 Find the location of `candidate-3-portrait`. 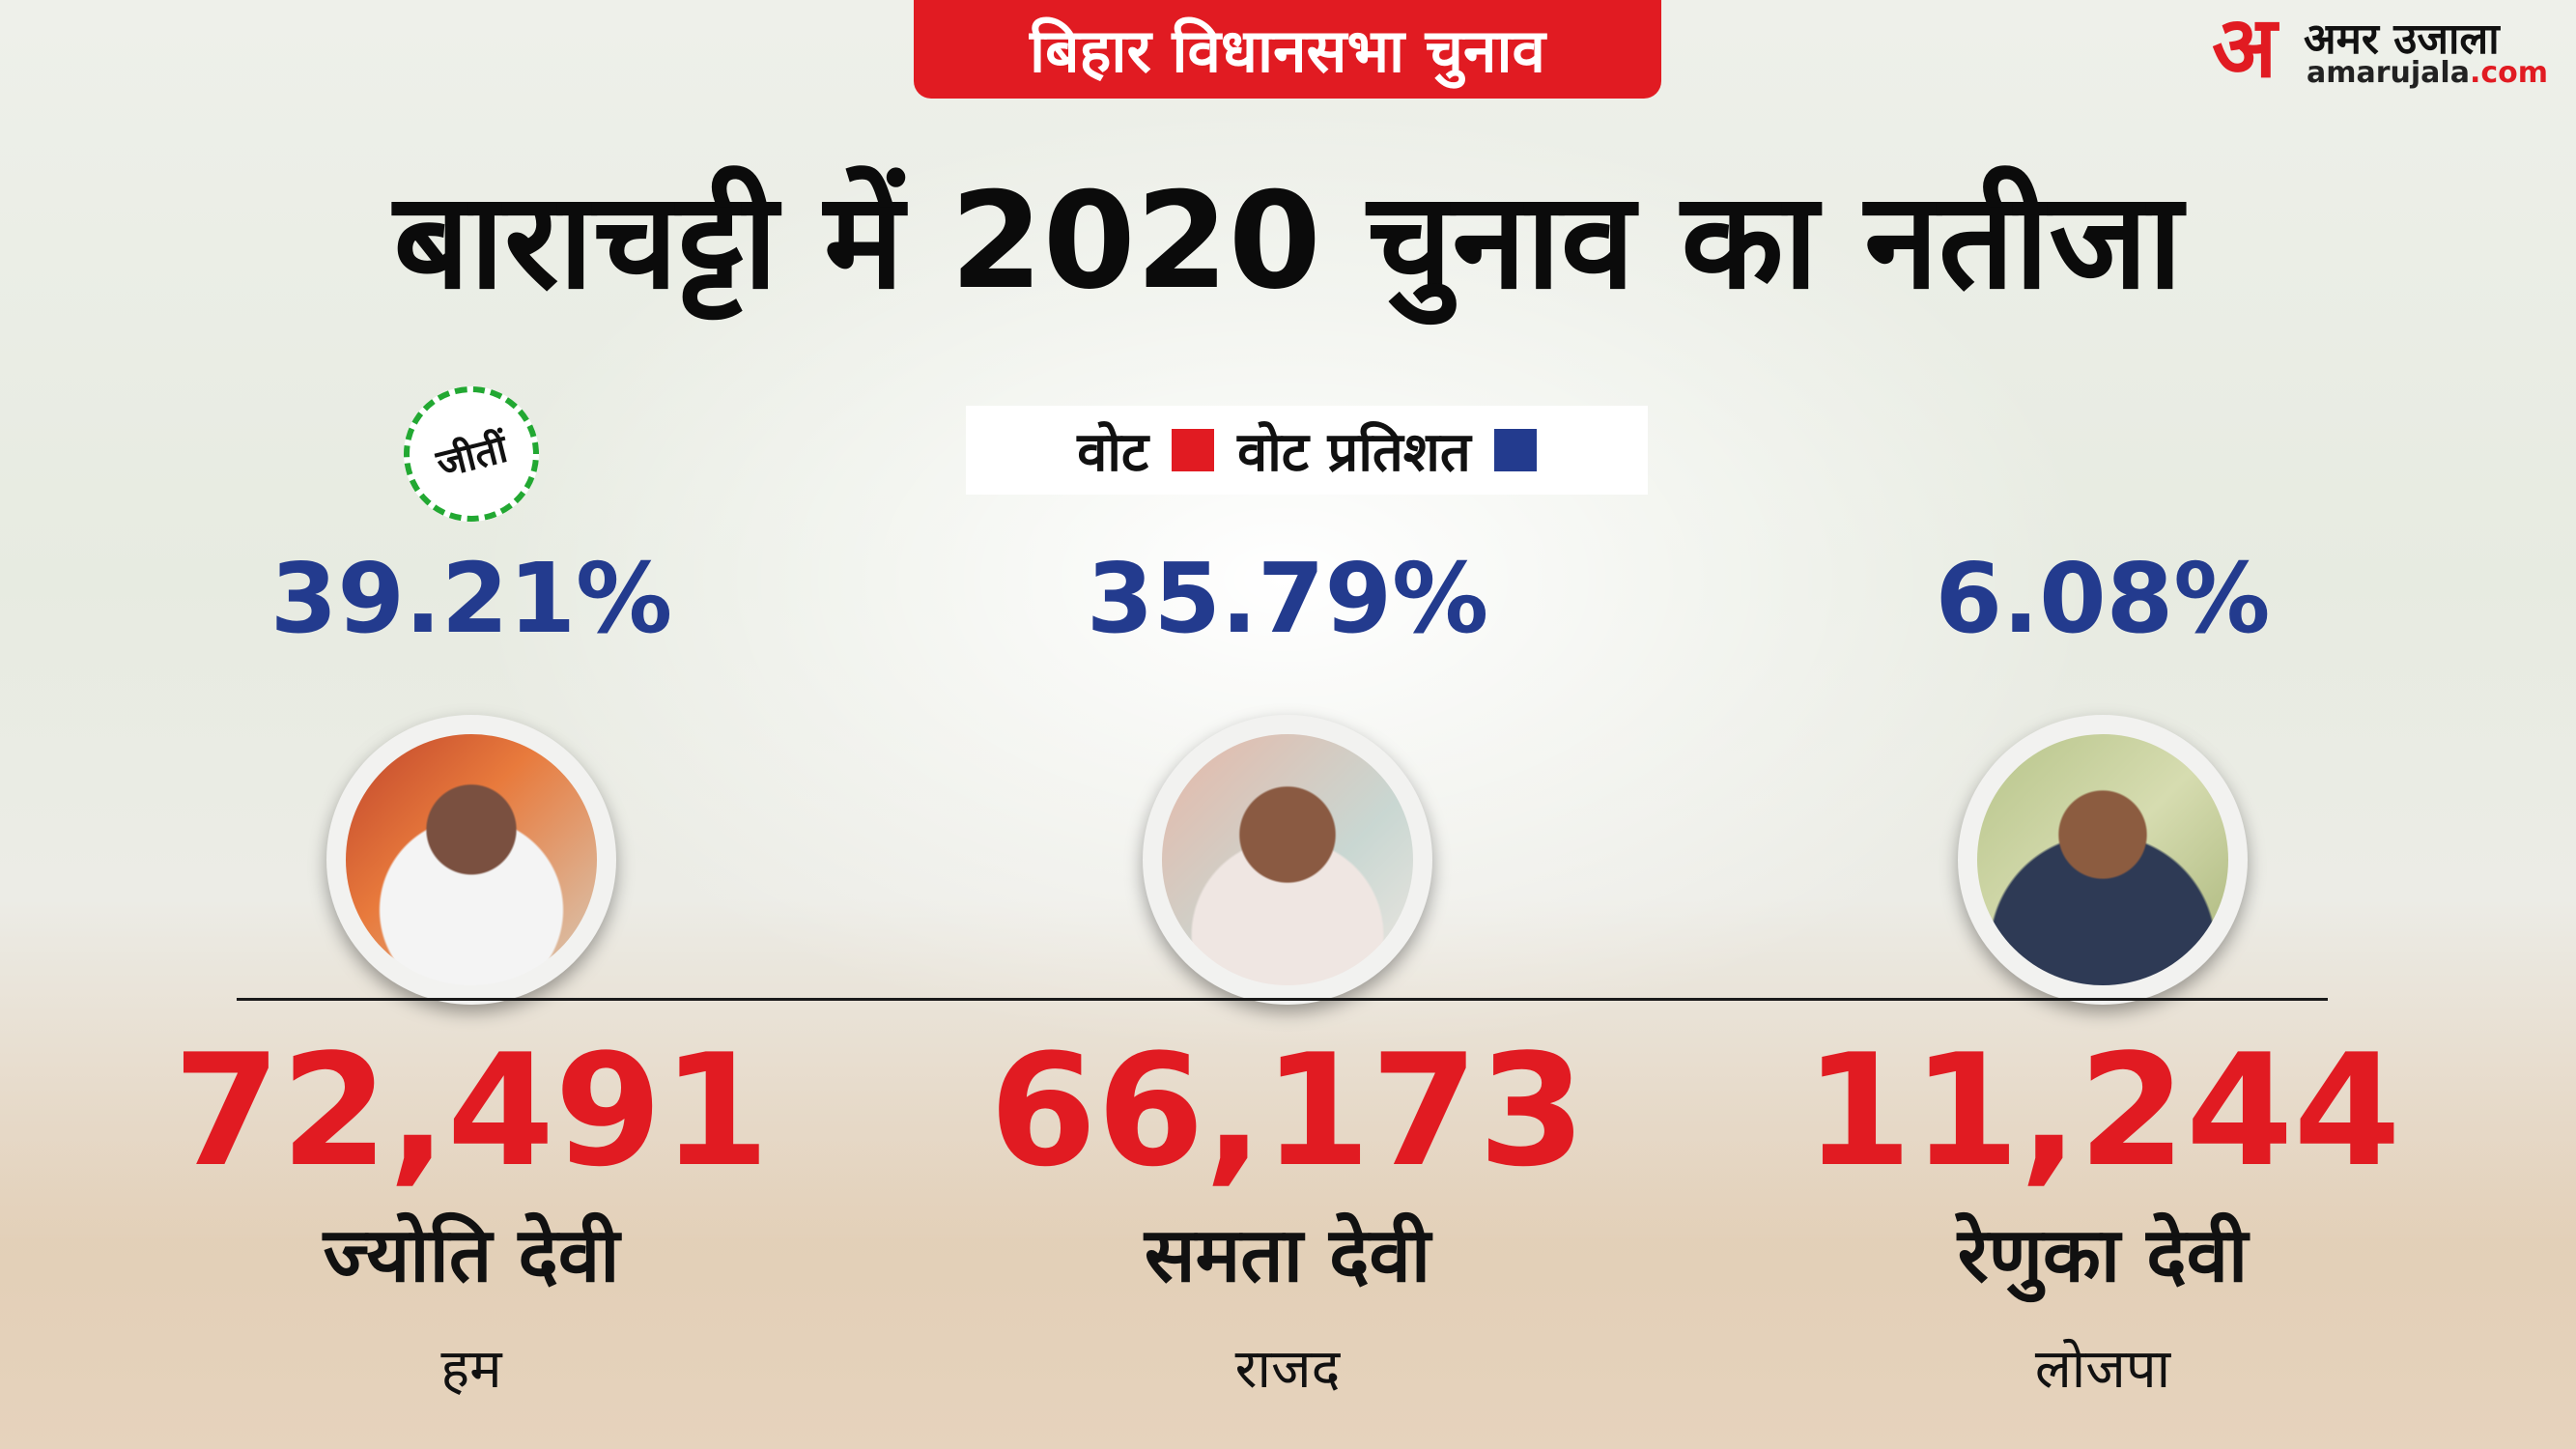

candidate-3-portrait is located at coordinates (2102, 859).